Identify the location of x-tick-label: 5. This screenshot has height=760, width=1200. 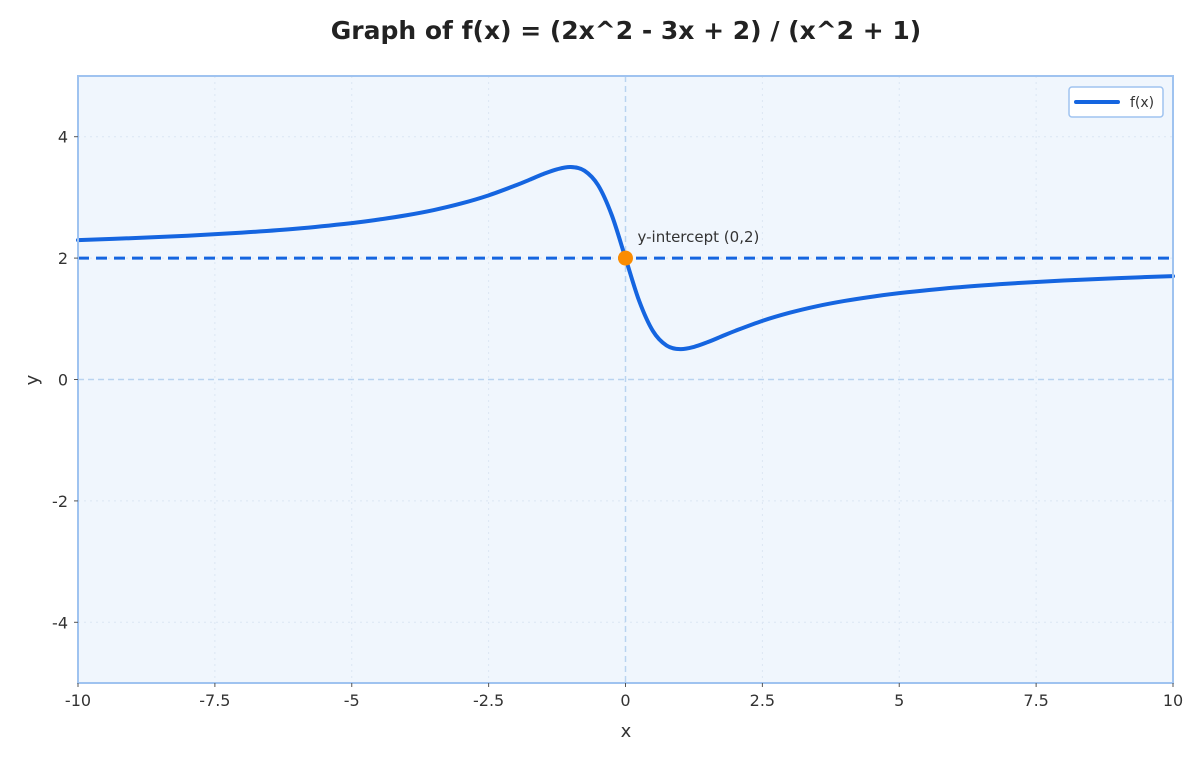
(899, 700).